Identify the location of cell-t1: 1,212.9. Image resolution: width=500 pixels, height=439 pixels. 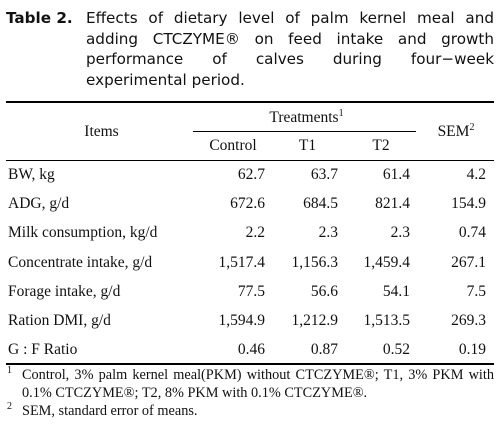
(315, 321).